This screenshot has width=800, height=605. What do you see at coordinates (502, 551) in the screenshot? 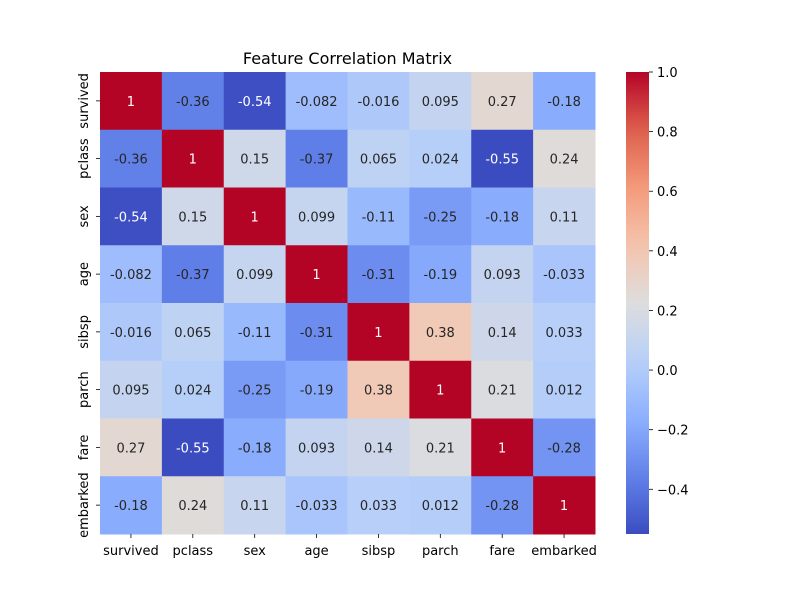
I see `x-tick-label: fare` at bounding box center [502, 551].